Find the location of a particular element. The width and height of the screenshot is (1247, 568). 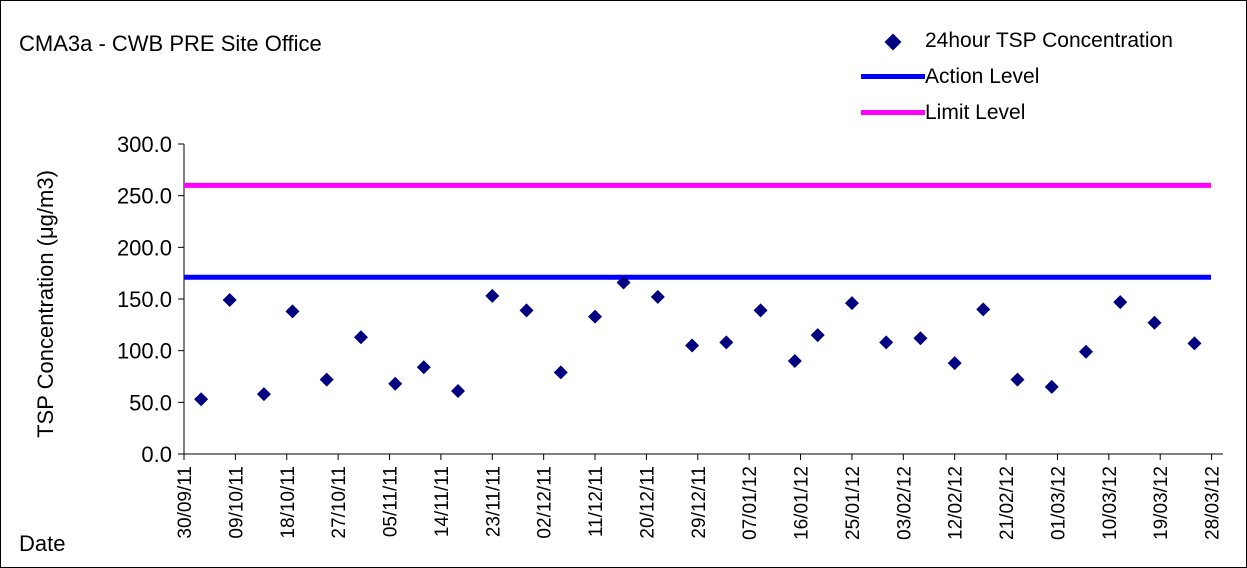

y-tick-label: 300.0 is located at coordinates (144, 144).